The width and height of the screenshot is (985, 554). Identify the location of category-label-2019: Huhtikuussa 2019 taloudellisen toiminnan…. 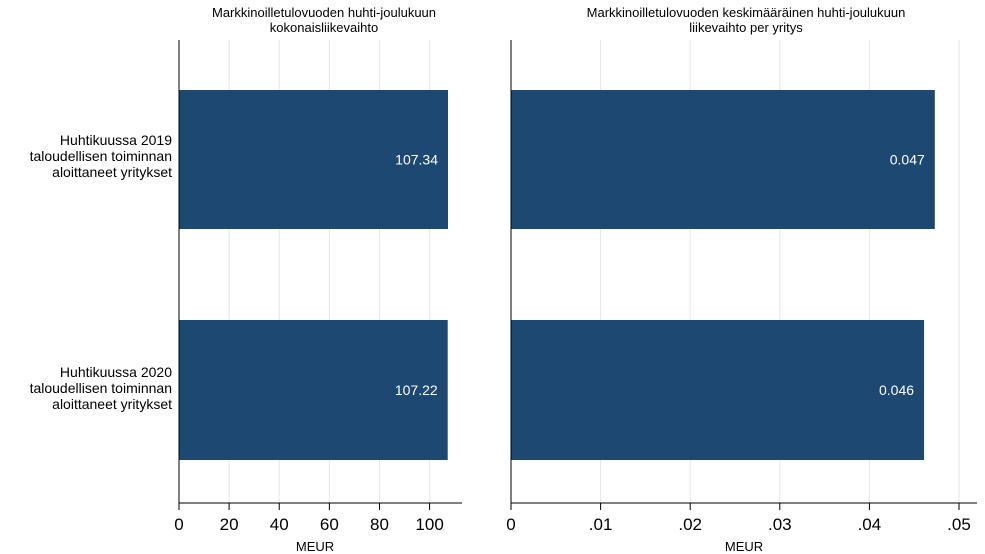
(86, 156).